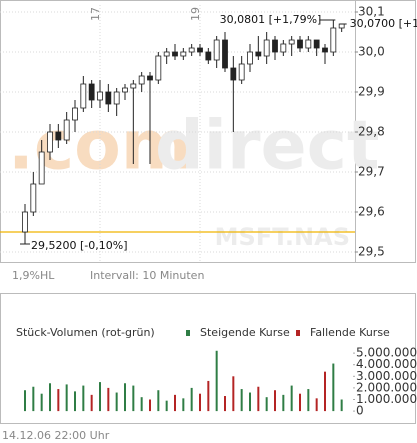 Image resolution: width=417 pixels, height=443 pixels. What do you see at coordinates (79, 245) in the screenshot?
I see `annotation-label: 29,5200 [-0,10%]` at bounding box center [79, 245].